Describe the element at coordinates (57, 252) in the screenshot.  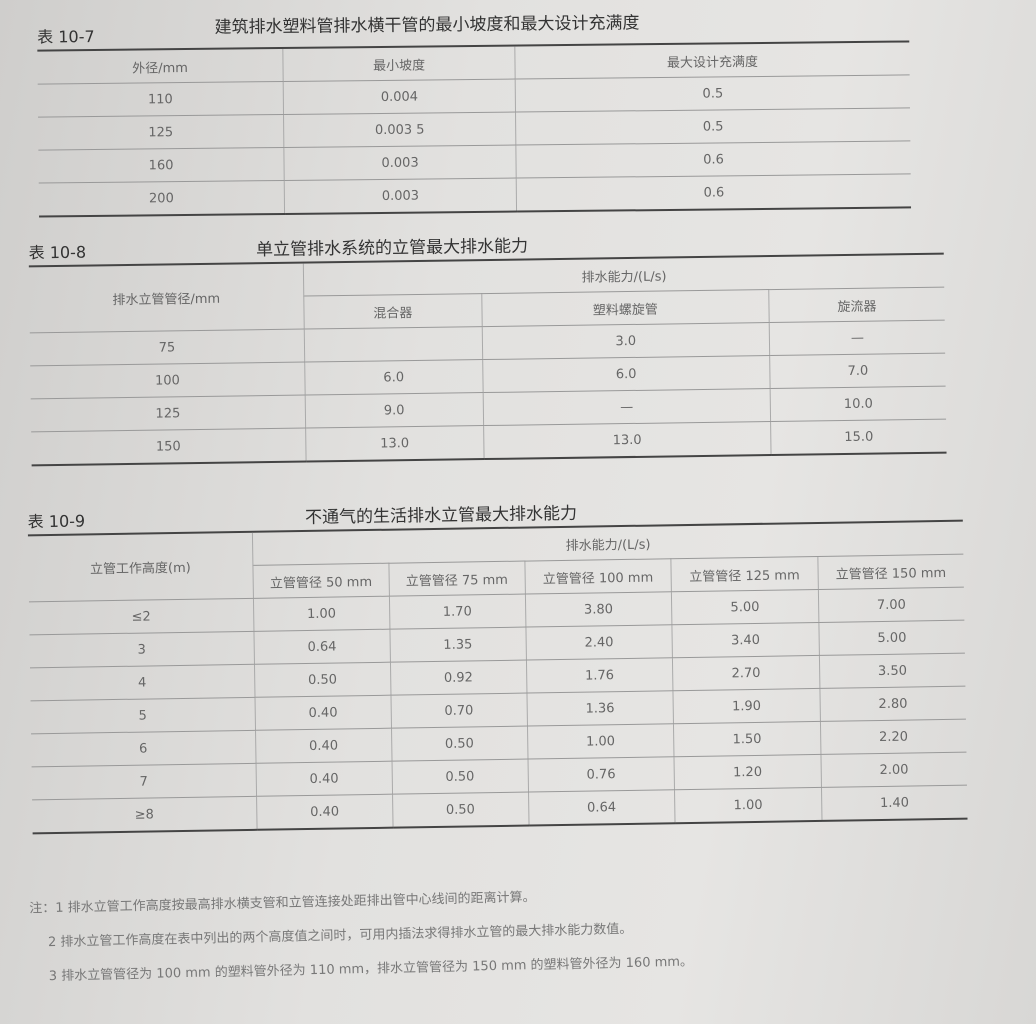
I see `table-number: 表 10-8` at that location.